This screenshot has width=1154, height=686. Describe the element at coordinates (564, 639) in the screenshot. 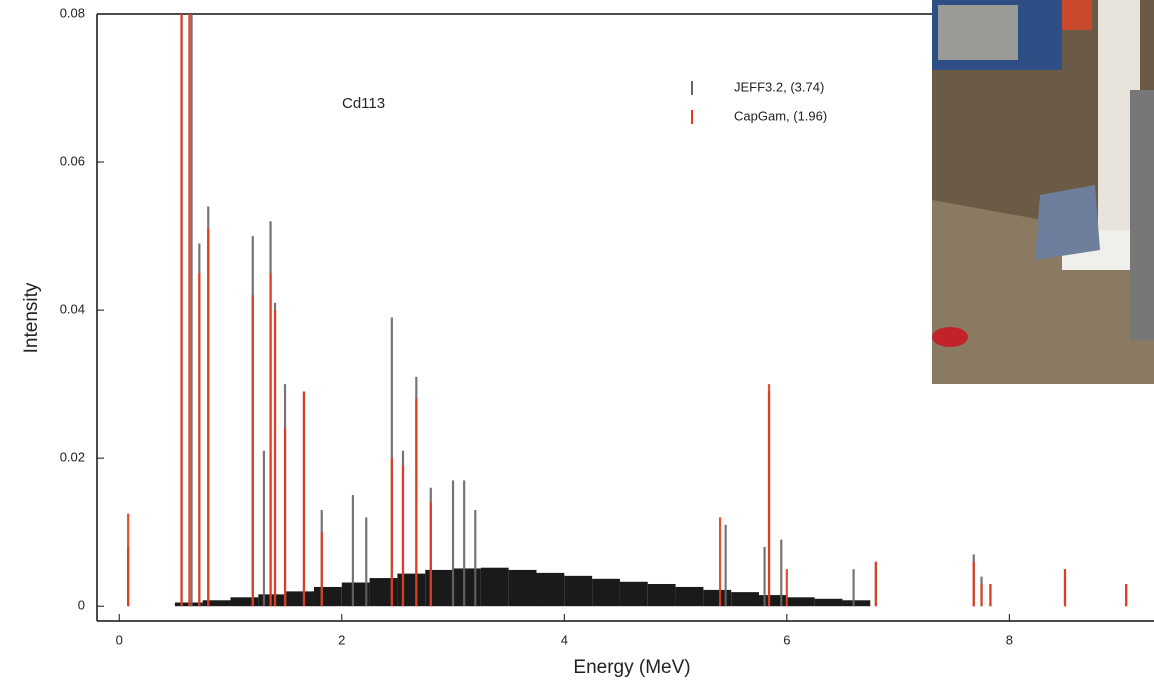

I see `x-tick-label: 4` at that location.